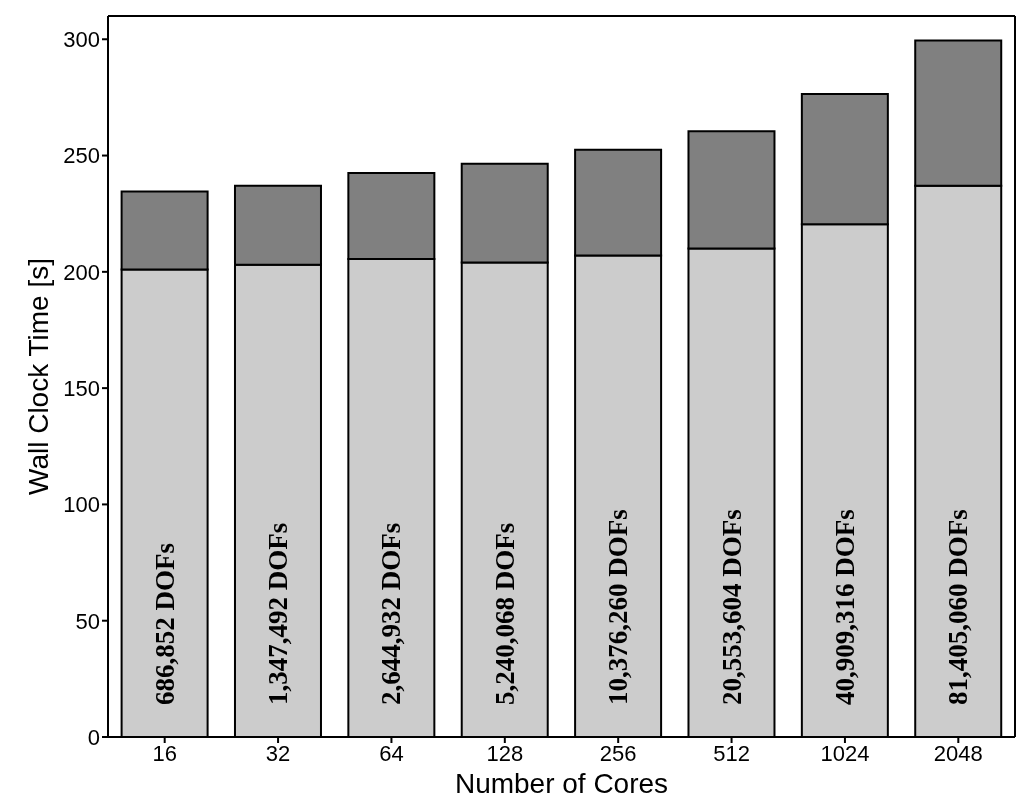  What do you see at coordinates (561, 783) in the screenshot?
I see `x-axis-title: Number of Cores` at bounding box center [561, 783].